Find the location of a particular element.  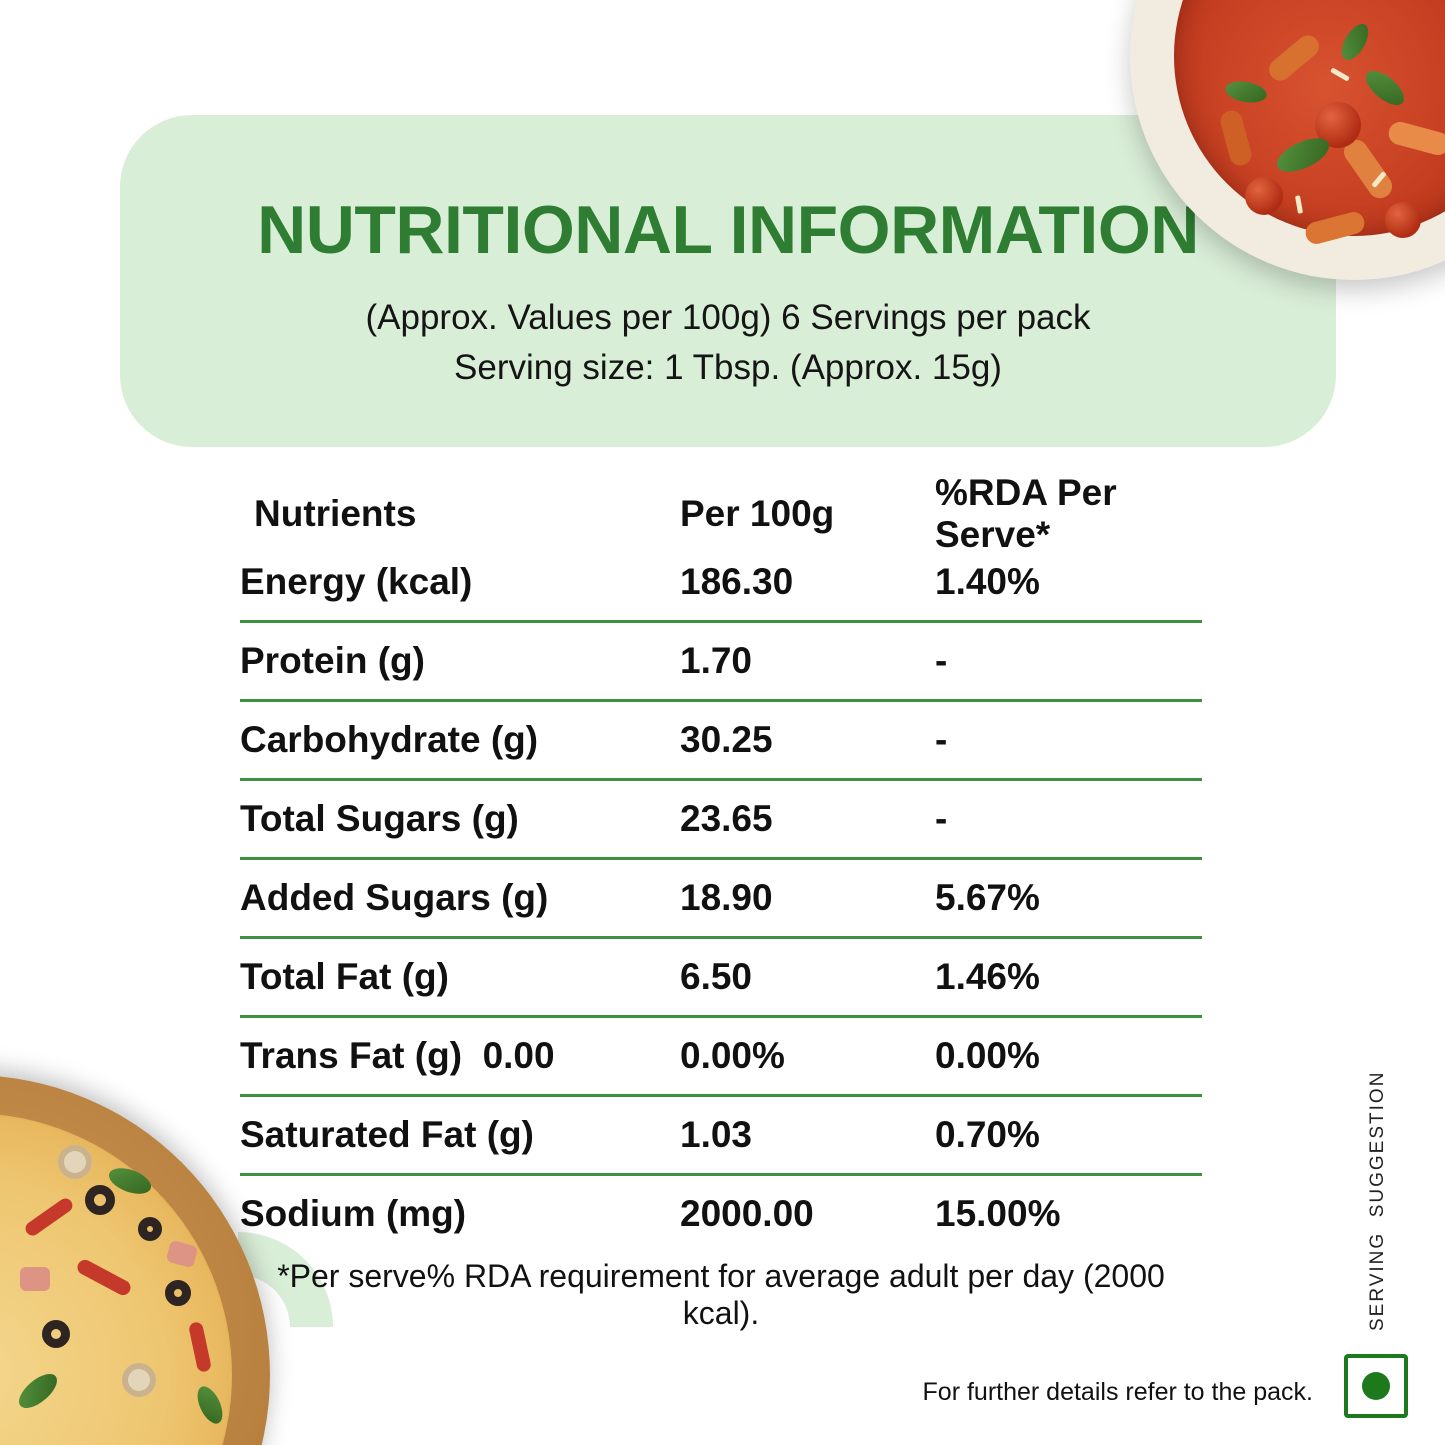

table-row: Total Sugars (g) 23.65 - is located at coordinates (721, 820).